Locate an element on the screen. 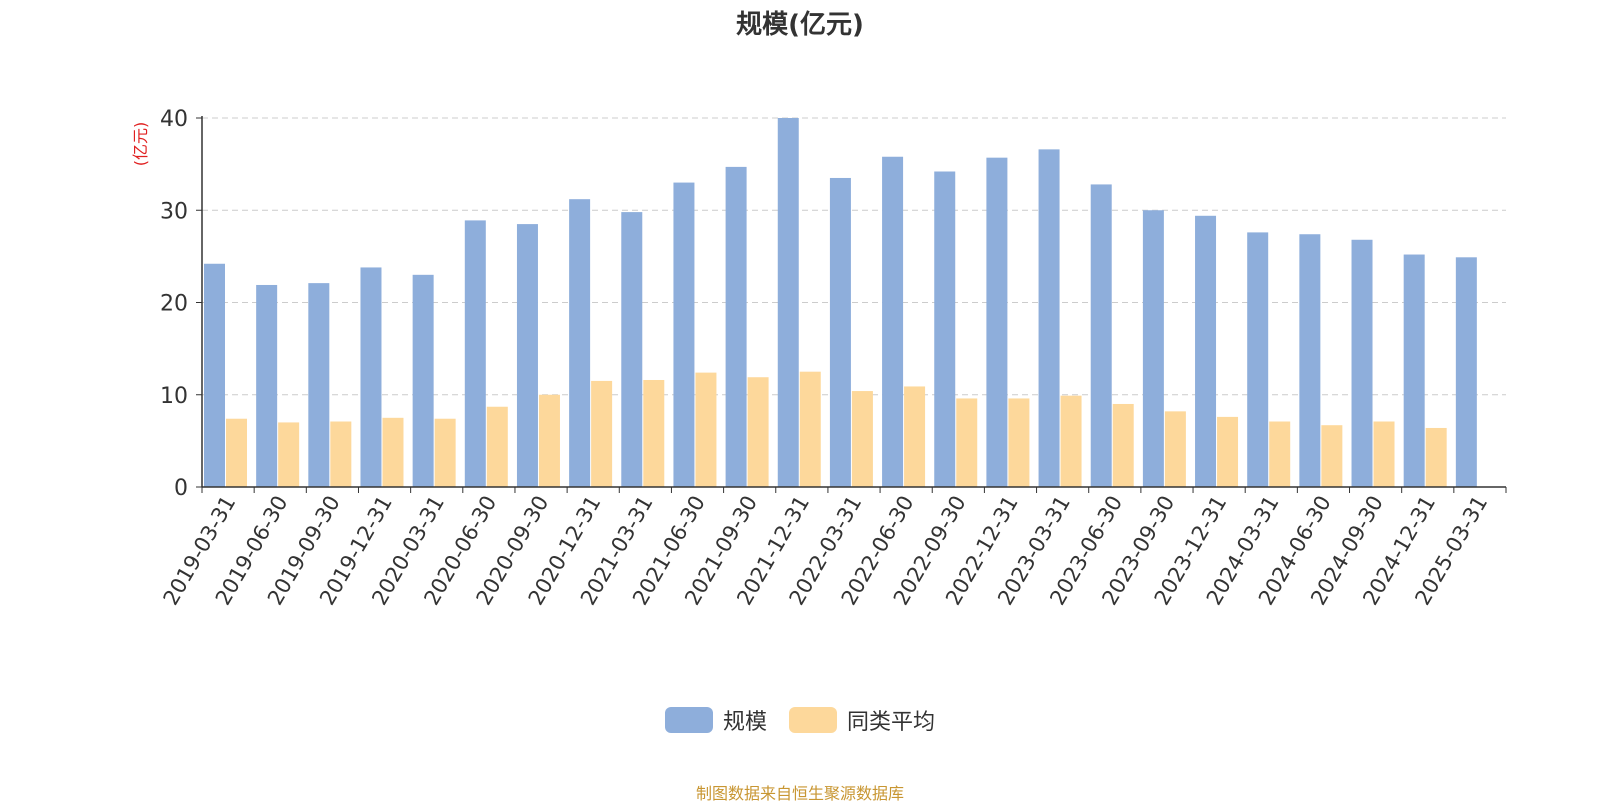 The height and width of the screenshot is (804, 1600). bar-同类平均-2023-12-31 is located at coordinates (1228, 451).